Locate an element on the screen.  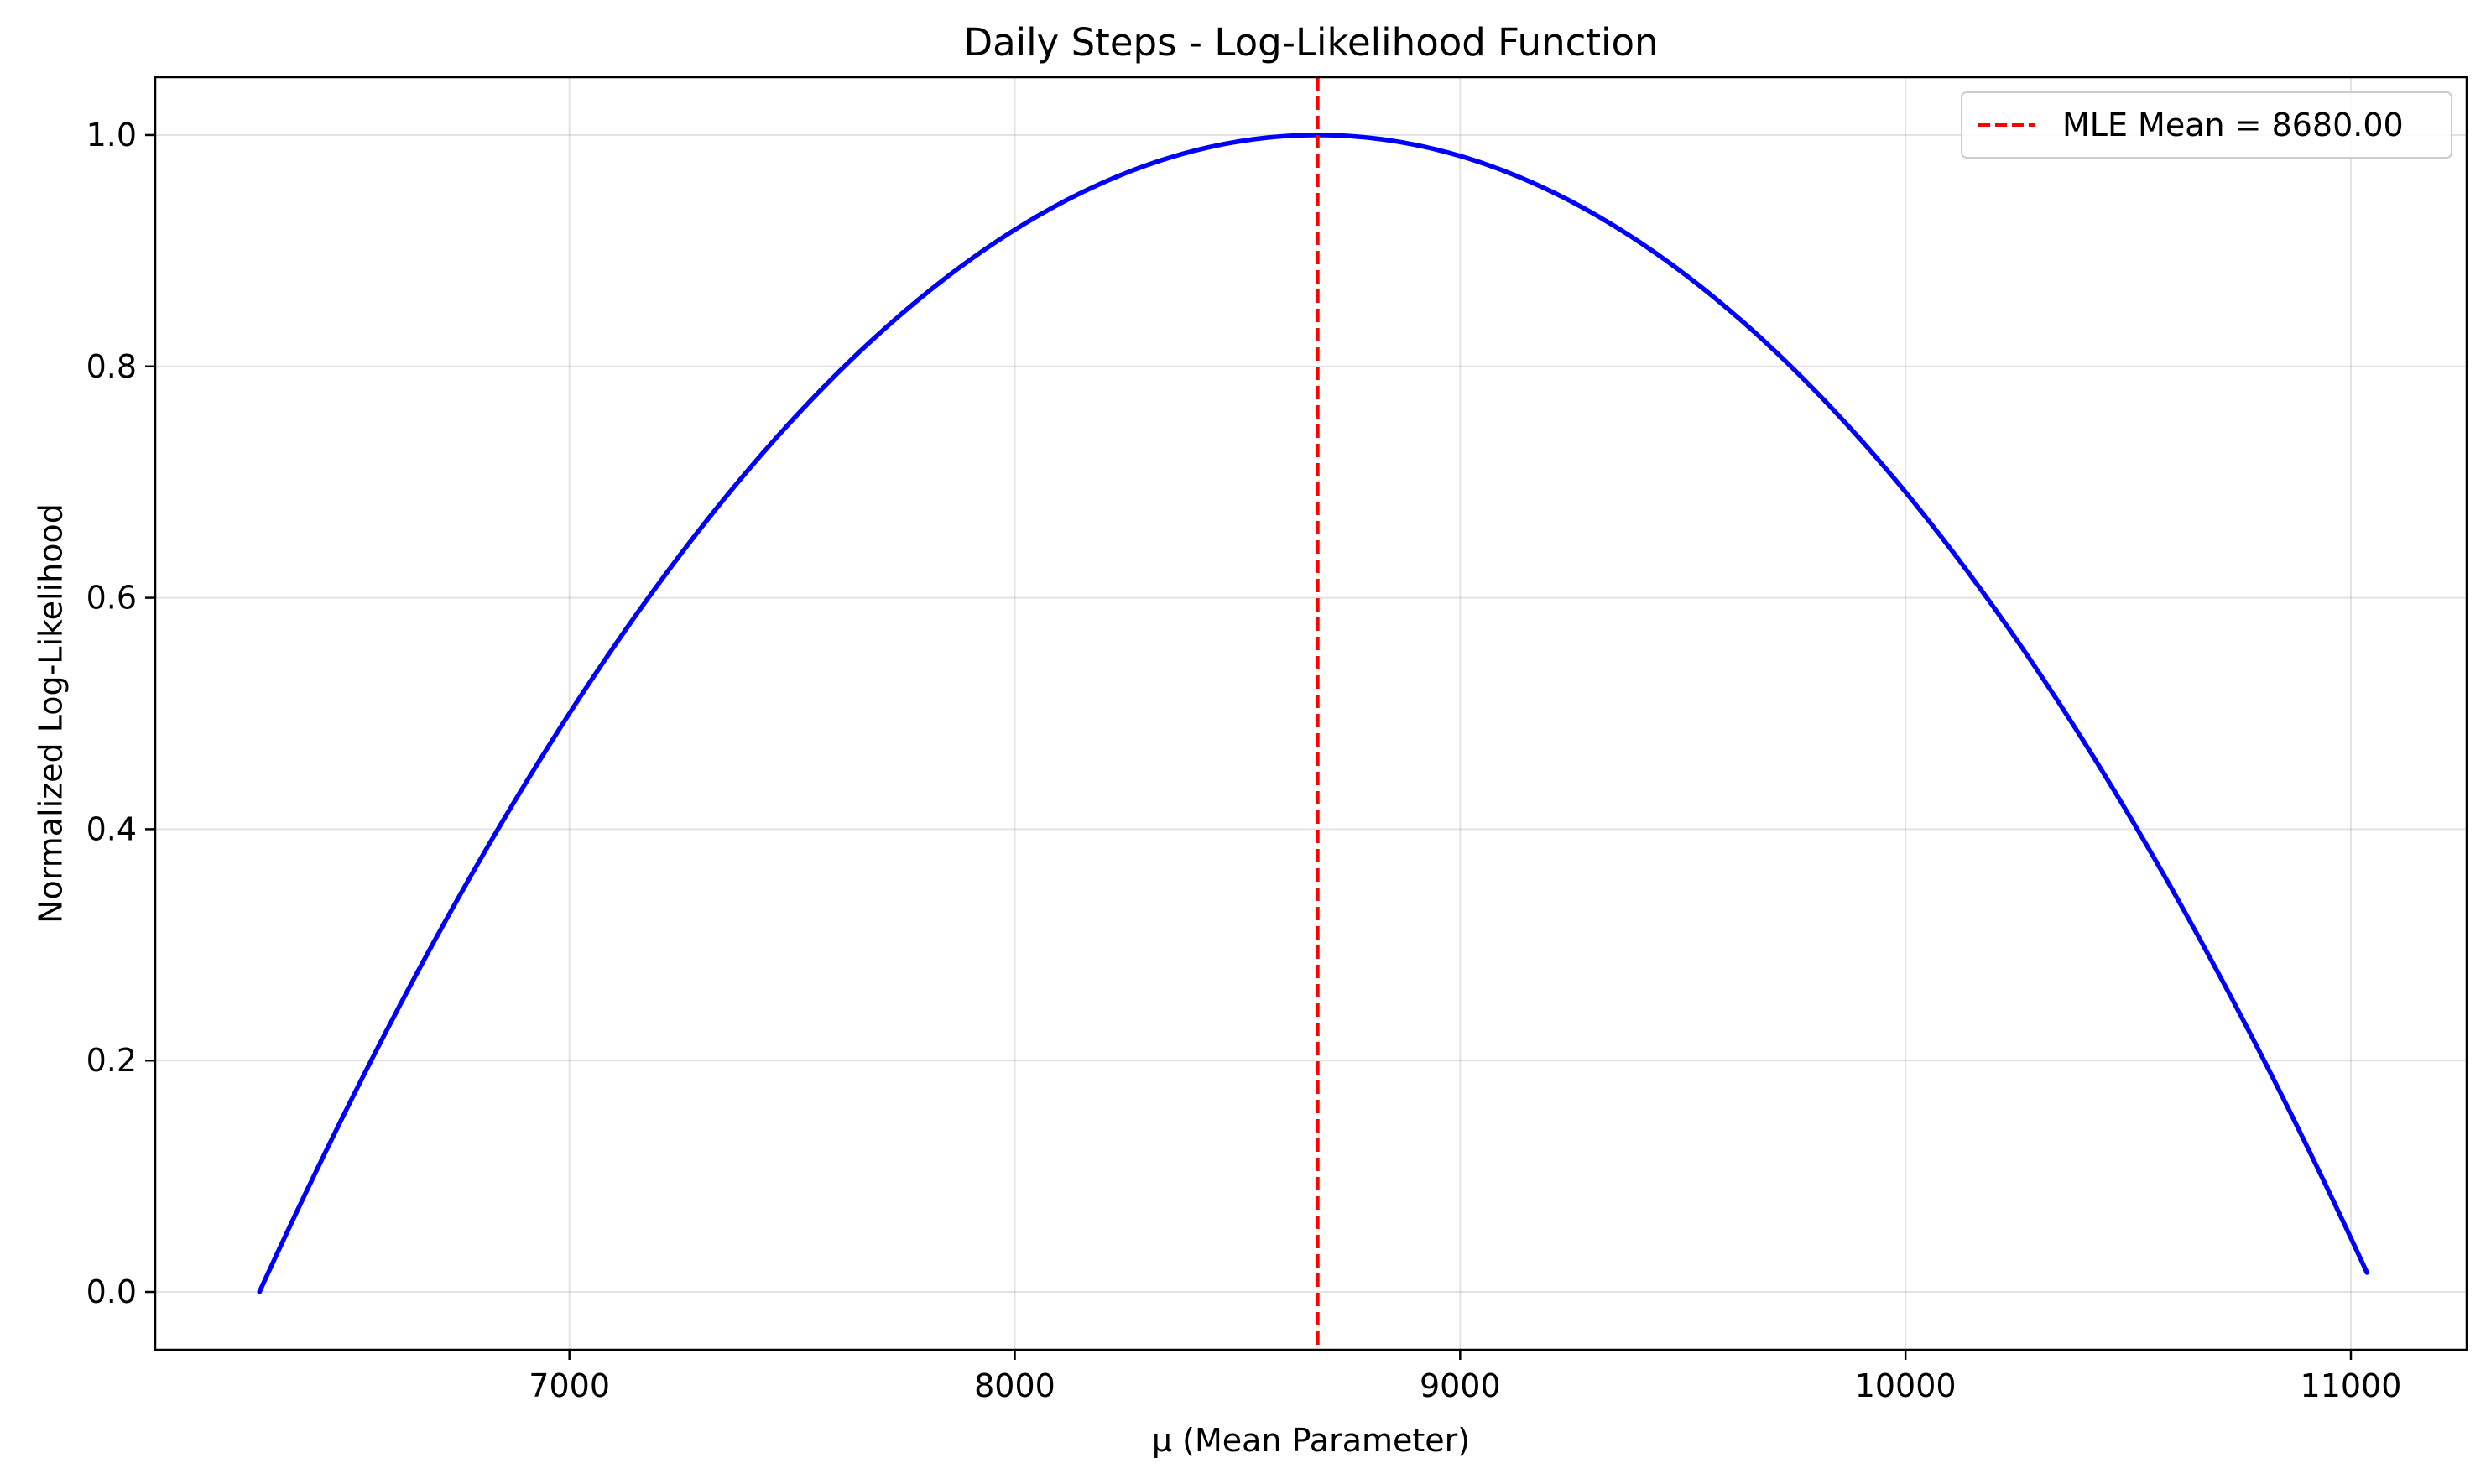
y-tick-label: 1.0 is located at coordinates (111, 135).